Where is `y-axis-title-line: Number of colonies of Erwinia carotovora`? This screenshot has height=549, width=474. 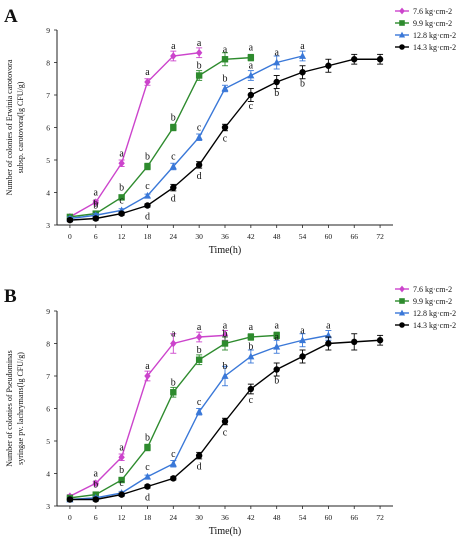
y-axis-title-line: Number of colonies of Erwinia carotovora is located at coordinates (9, 127).